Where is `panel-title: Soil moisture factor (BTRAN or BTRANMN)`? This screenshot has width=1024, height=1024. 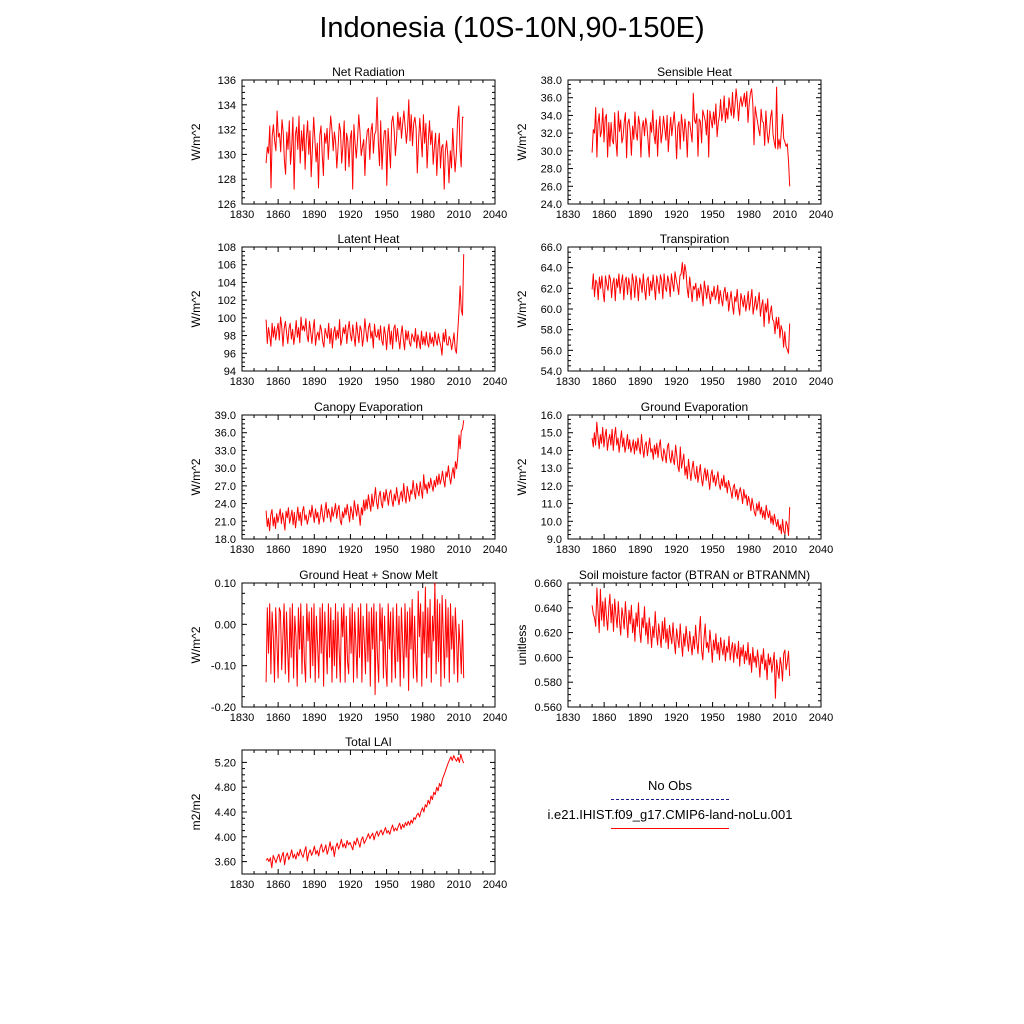 panel-title: Soil moisture factor (BTRAN or BTRANMN) is located at coordinates (694, 575).